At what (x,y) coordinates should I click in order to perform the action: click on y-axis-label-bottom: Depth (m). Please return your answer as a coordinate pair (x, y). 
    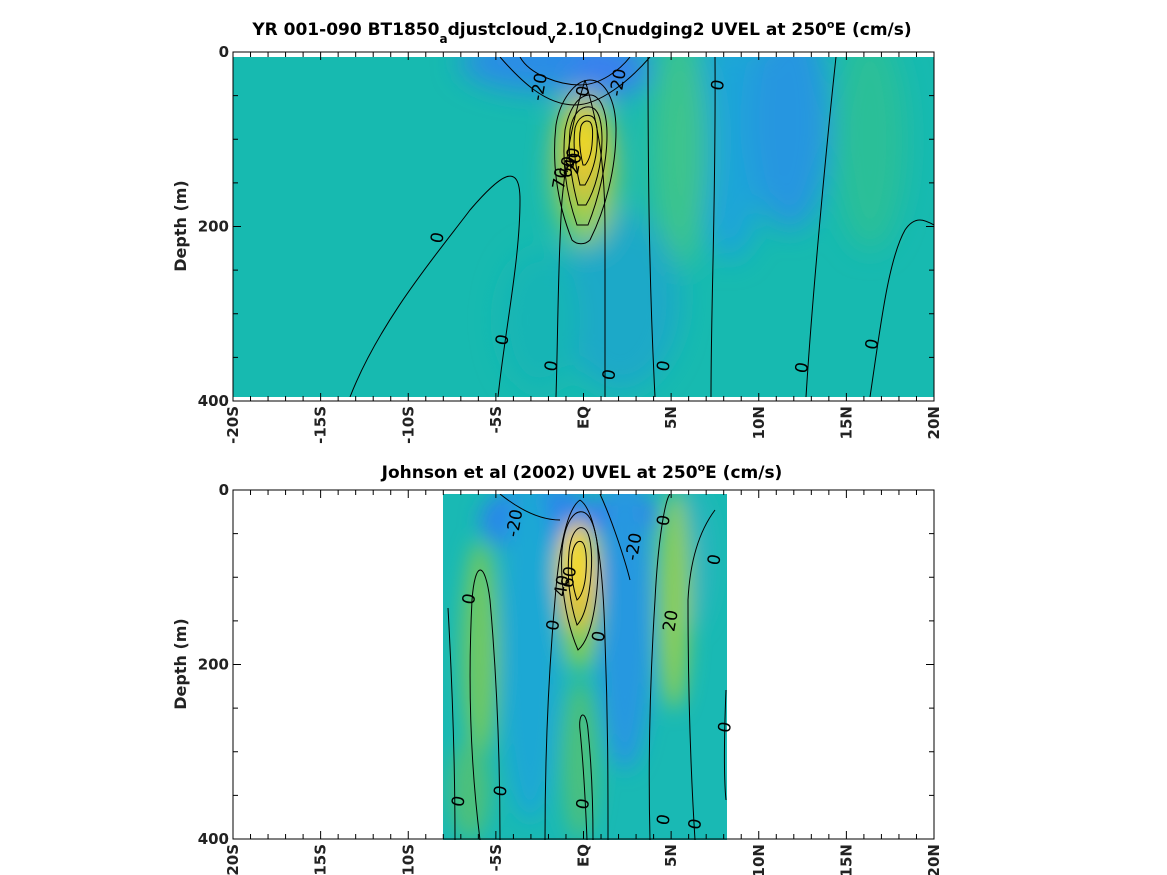
    Looking at the image, I should click on (180, 664).